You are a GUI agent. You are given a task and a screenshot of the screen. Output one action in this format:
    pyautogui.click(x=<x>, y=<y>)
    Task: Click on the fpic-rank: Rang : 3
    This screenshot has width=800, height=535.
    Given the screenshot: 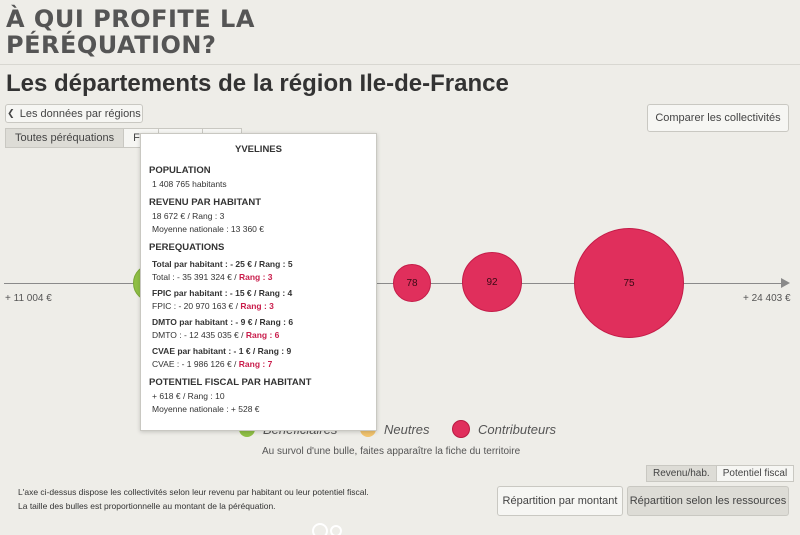 What is the action you would take?
    pyautogui.click(x=257, y=306)
    